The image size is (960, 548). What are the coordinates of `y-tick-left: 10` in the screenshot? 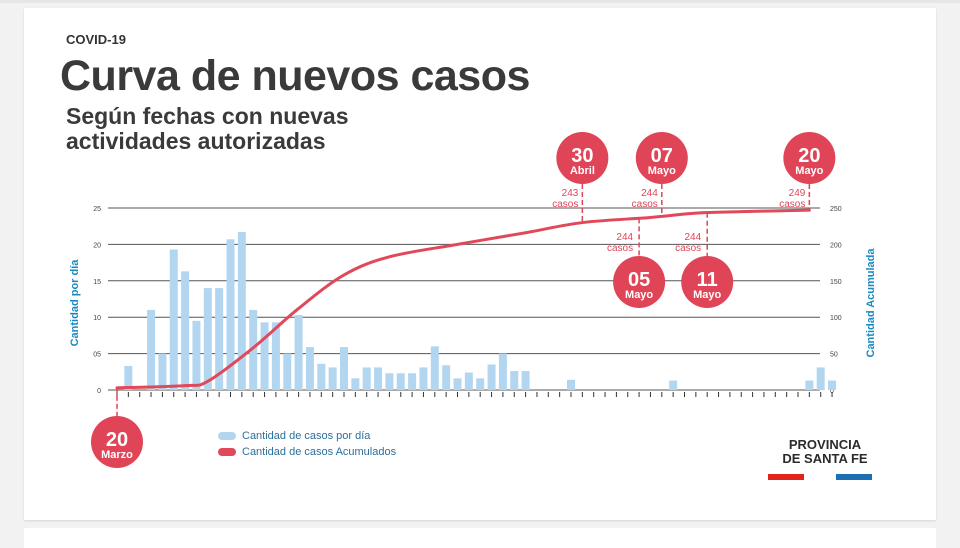 It's located at (97, 318).